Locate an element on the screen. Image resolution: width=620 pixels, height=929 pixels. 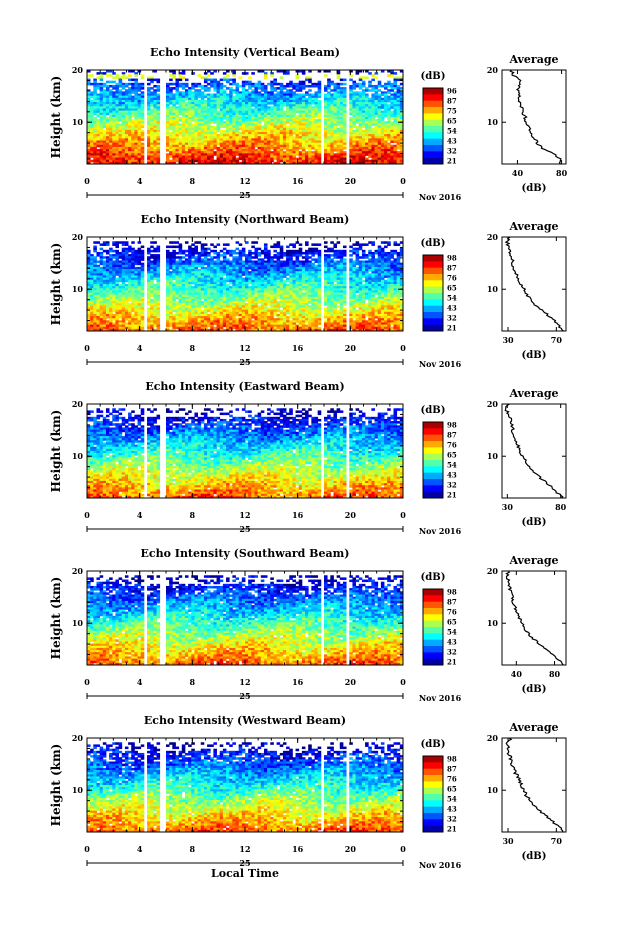
y-tick-label: 20 is located at coordinates (78, 70).